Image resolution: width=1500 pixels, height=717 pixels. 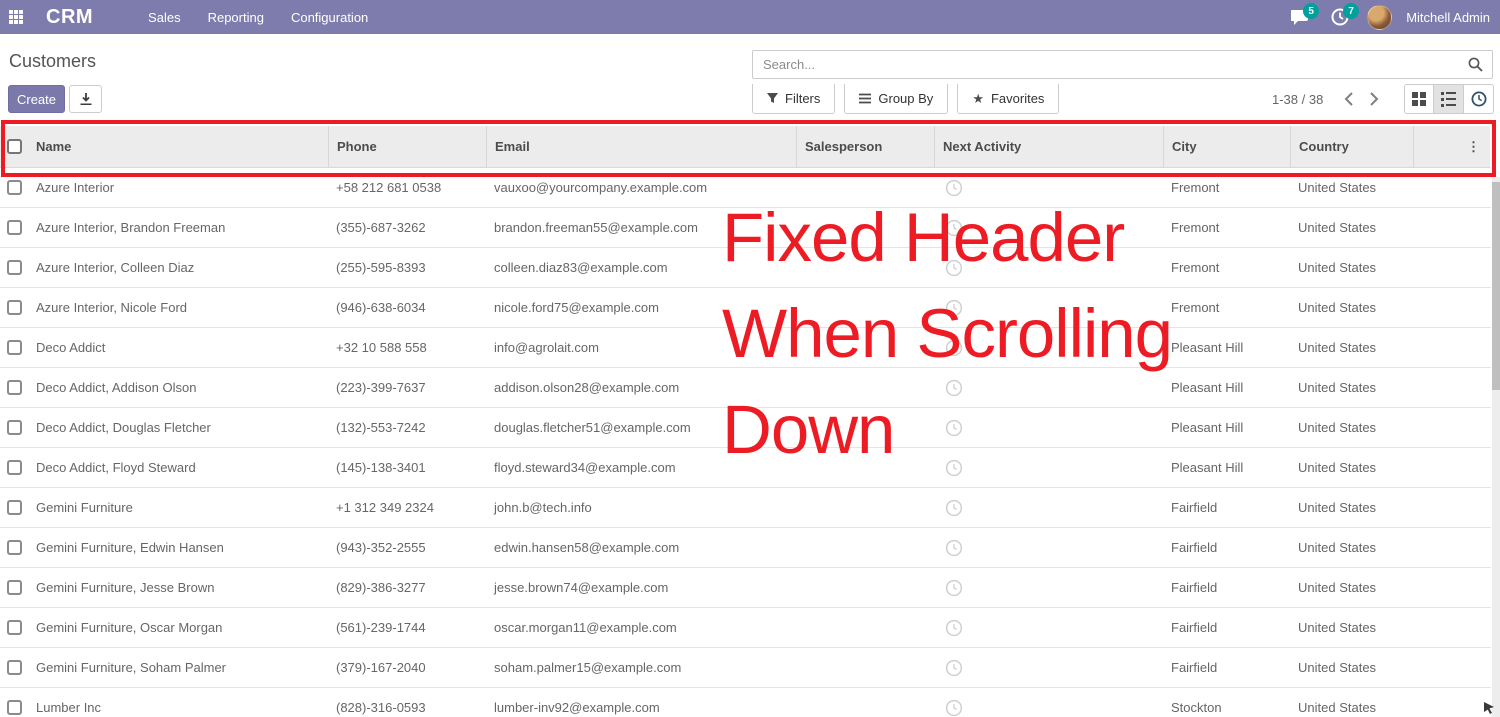 What do you see at coordinates (1448, 17) in the screenshot?
I see `user-name: Mitchell Admin` at bounding box center [1448, 17].